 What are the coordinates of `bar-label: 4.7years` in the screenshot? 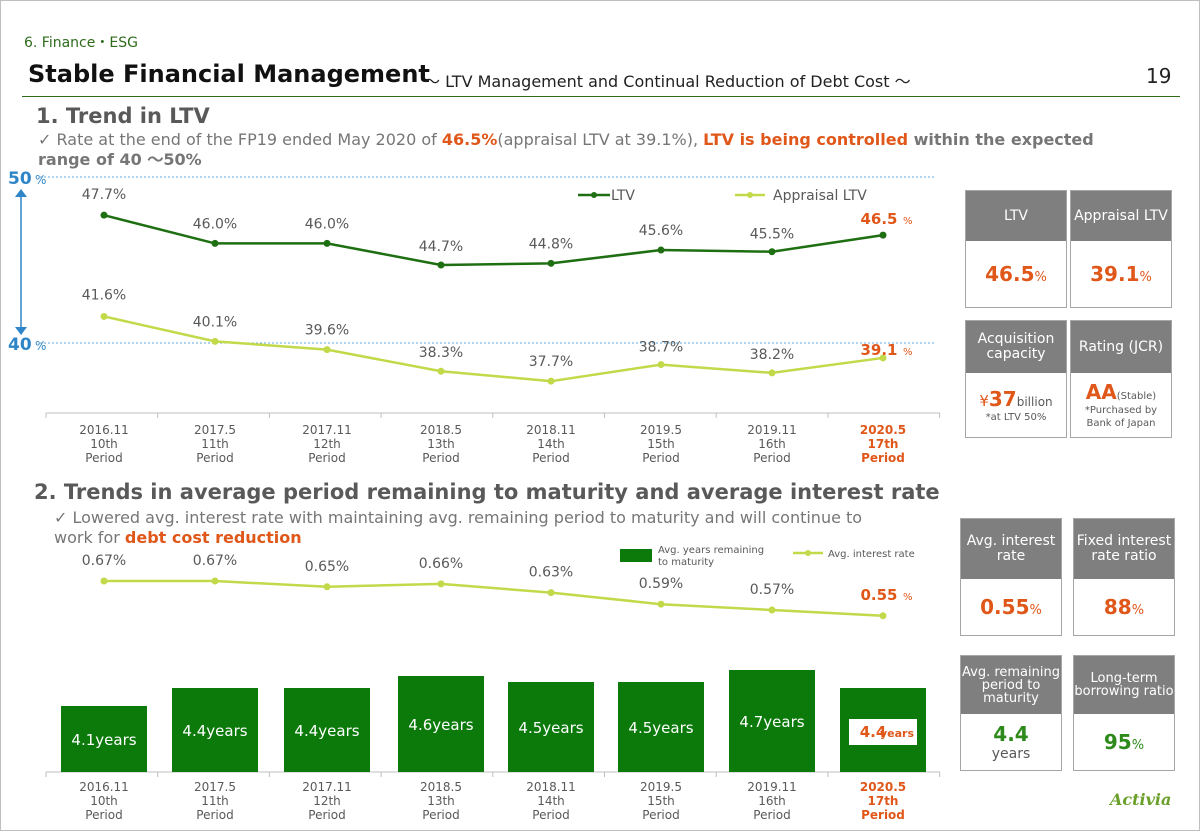 It's located at (771, 722).